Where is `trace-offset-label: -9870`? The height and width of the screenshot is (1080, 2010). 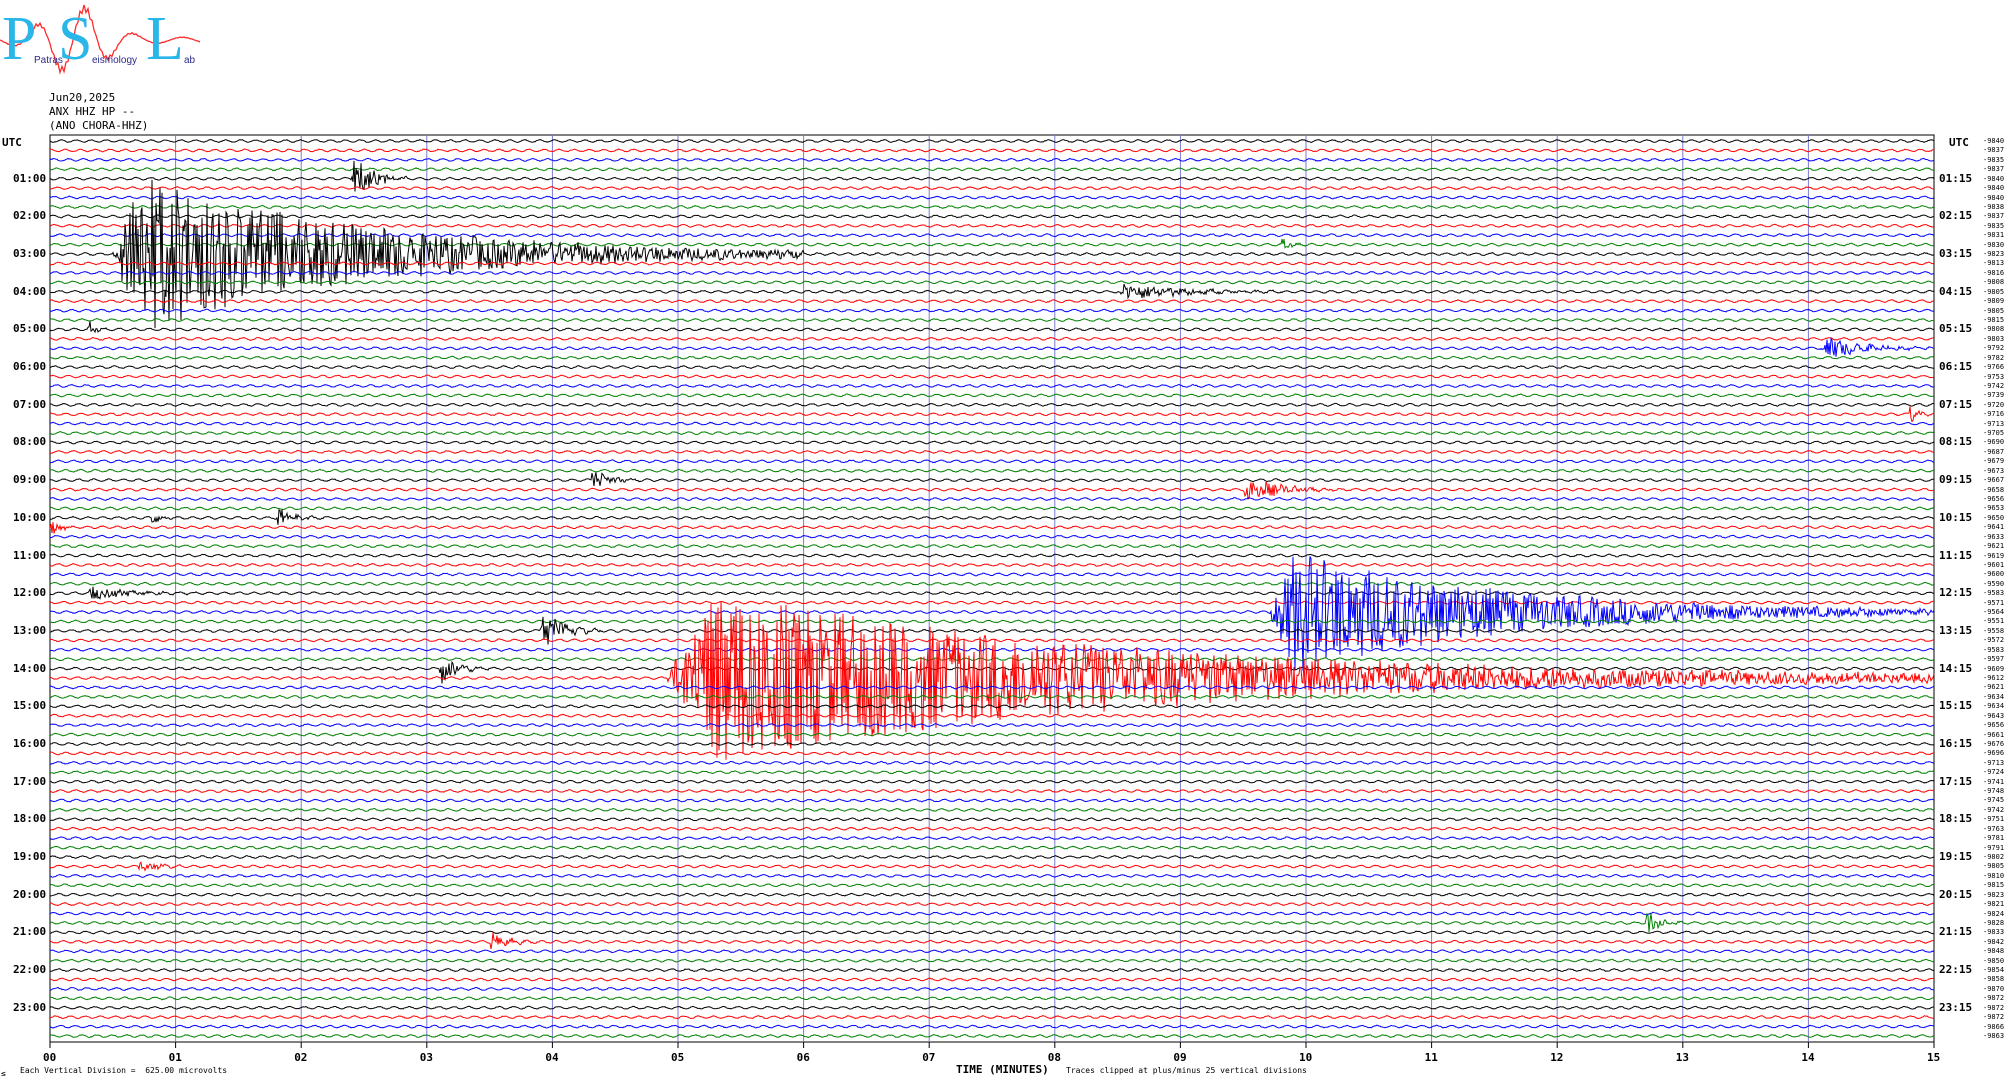 trace-offset-label: -9870 is located at coordinates (1994, 988).